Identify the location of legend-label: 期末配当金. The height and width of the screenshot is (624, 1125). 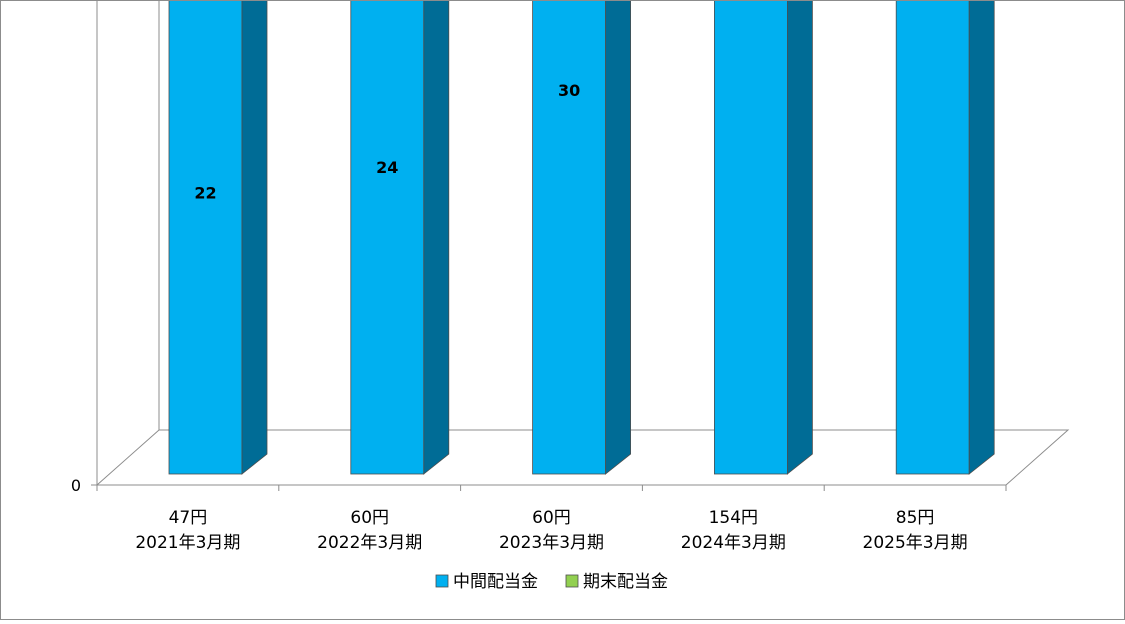
(625, 582).